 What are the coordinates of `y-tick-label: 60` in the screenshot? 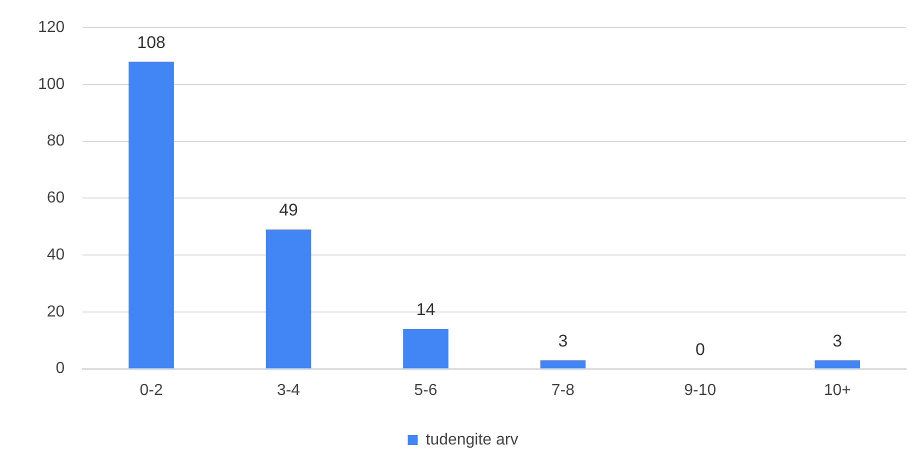 It's located at (55, 198).